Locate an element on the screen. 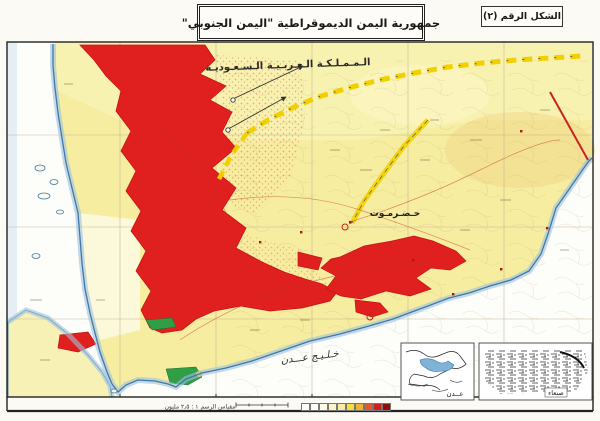 Image resolution: width=600 pixels, height=421 pixels. figure-number-box: الشكل الرقم (٢) is located at coordinates (522, 16).